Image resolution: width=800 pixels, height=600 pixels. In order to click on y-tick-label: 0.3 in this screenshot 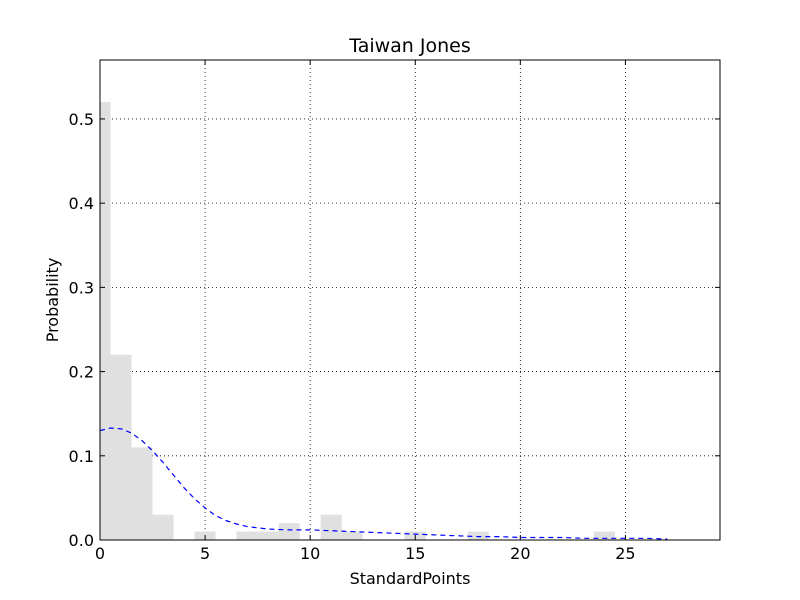, I will do `click(81, 287)`.